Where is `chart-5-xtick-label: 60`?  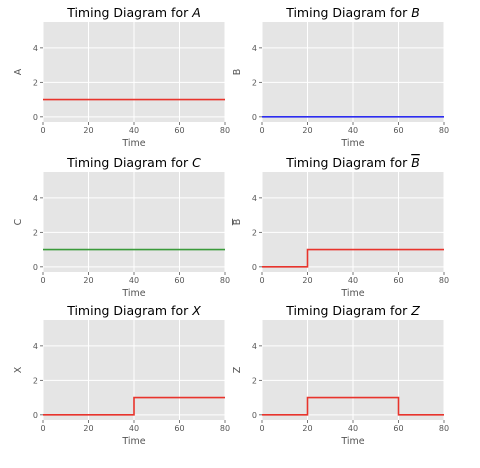
chart-5-xtick-label: 60 is located at coordinates (179, 428).